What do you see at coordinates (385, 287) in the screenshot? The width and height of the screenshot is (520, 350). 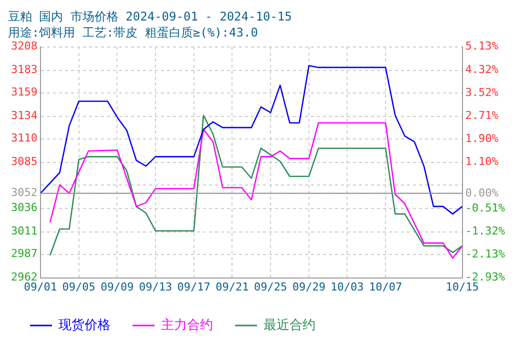 I see `x-tick-label: 10/07` at bounding box center [385, 287].